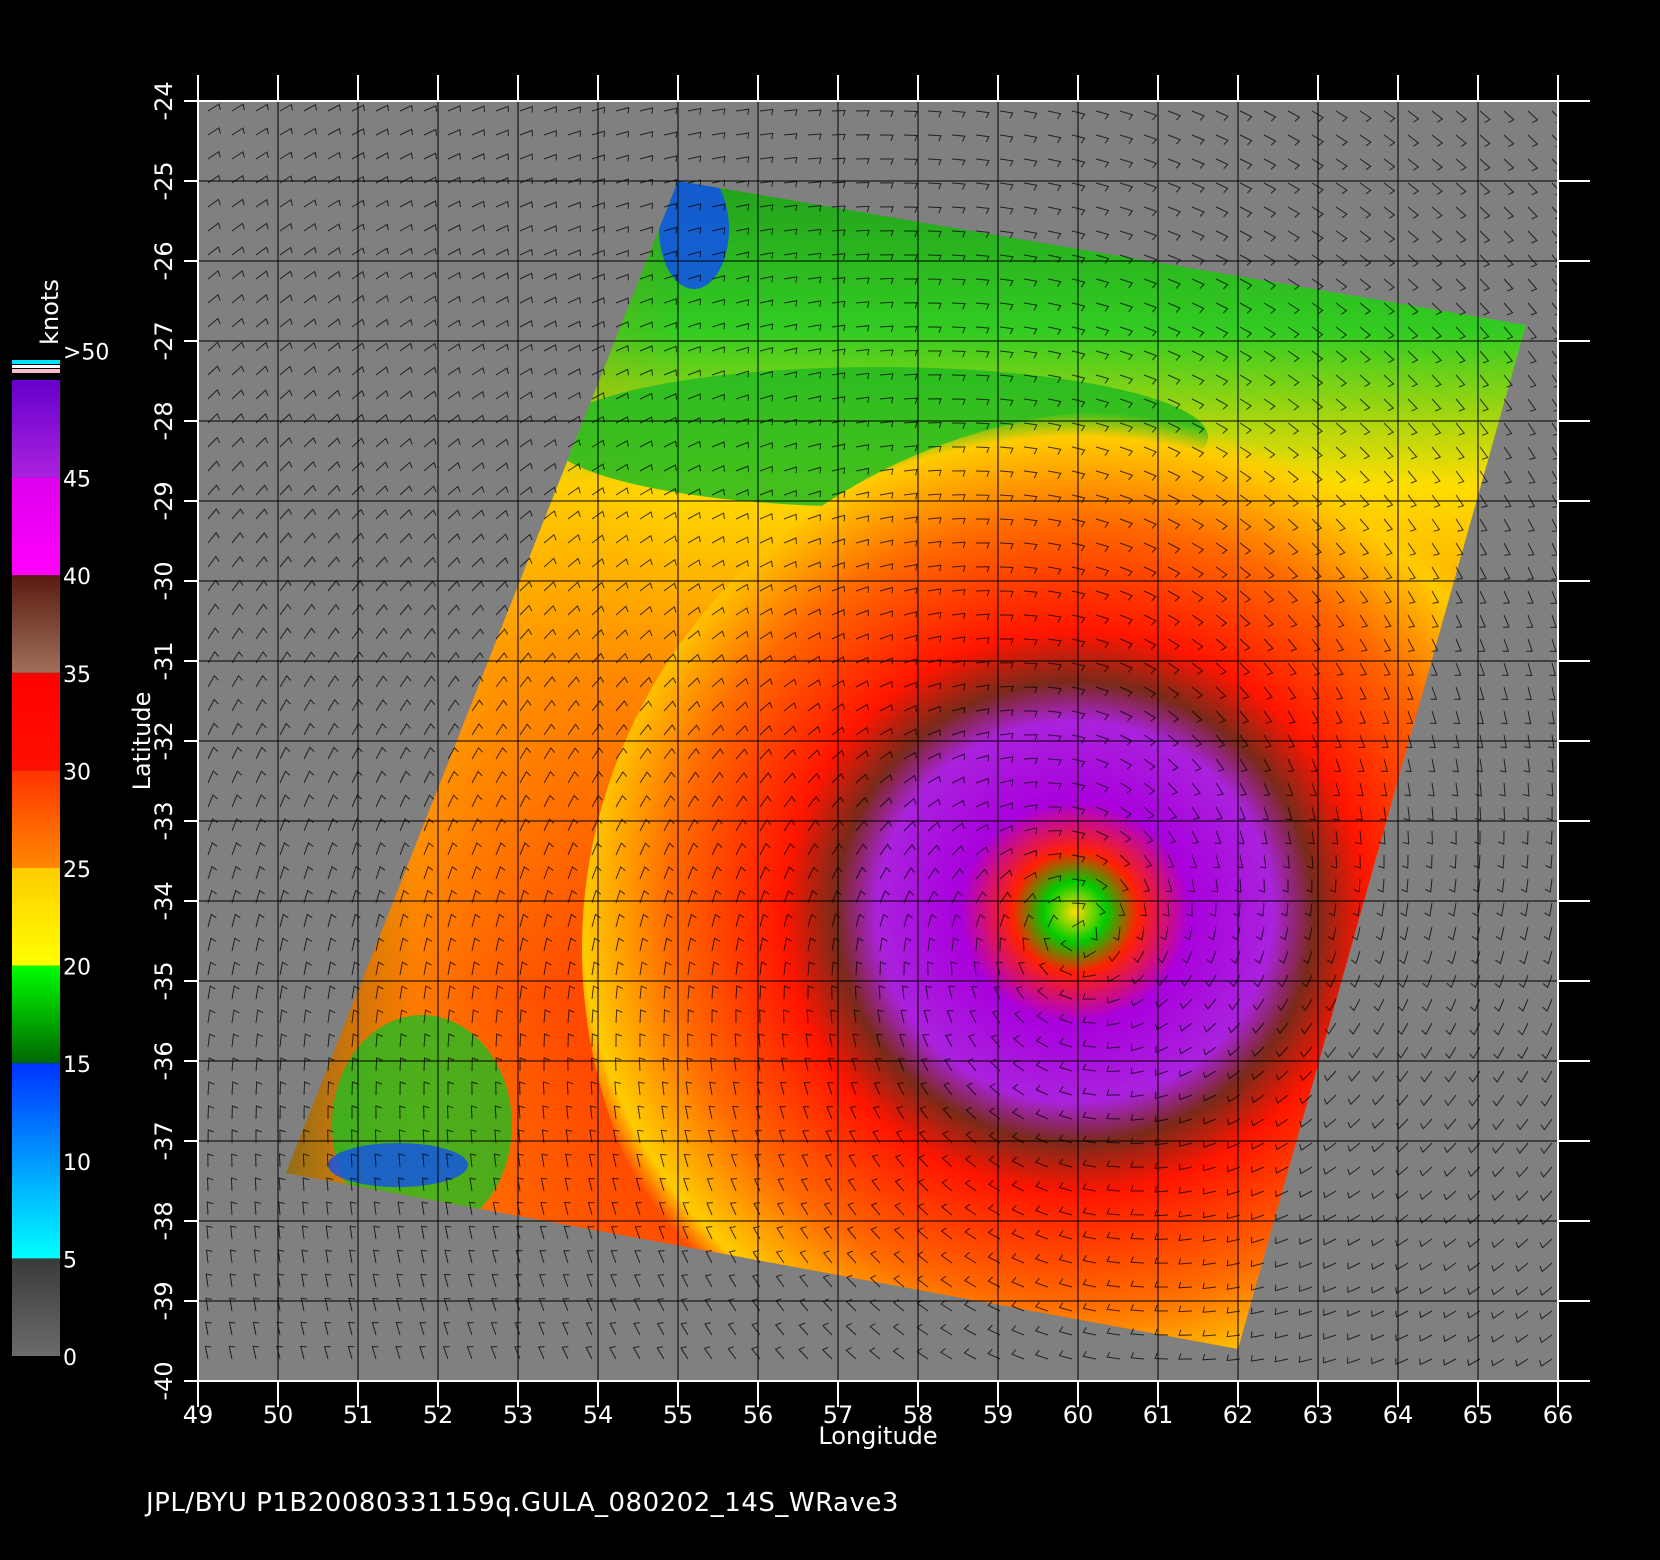 Image resolution: width=1660 pixels, height=1560 pixels. I want to click on x-tick-label: 58, so click(918, 1415).